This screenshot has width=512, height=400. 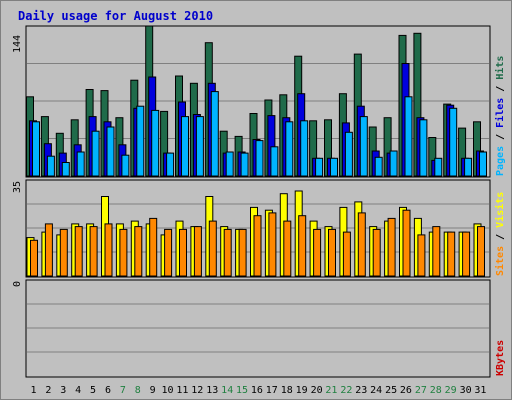 I want to click on hits-ymax-label: 144, so click(x=17, y=44).